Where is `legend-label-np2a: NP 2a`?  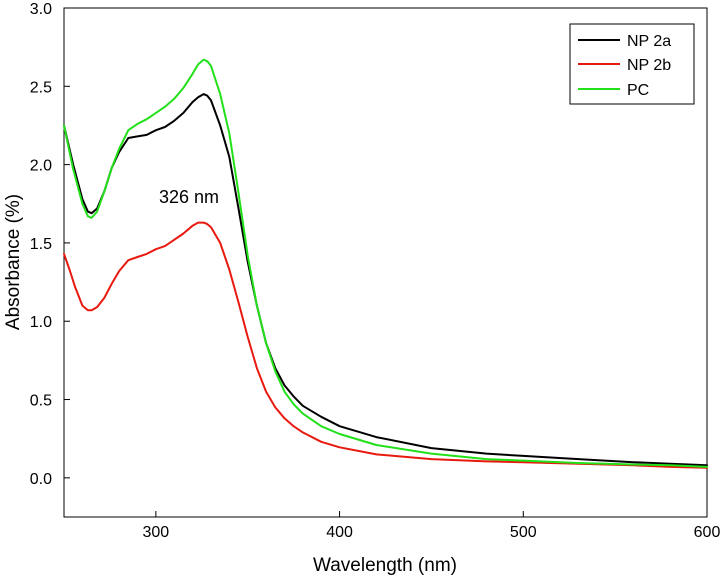 legend-label-np2a: NP 2a is located at coordinates (649, 41).